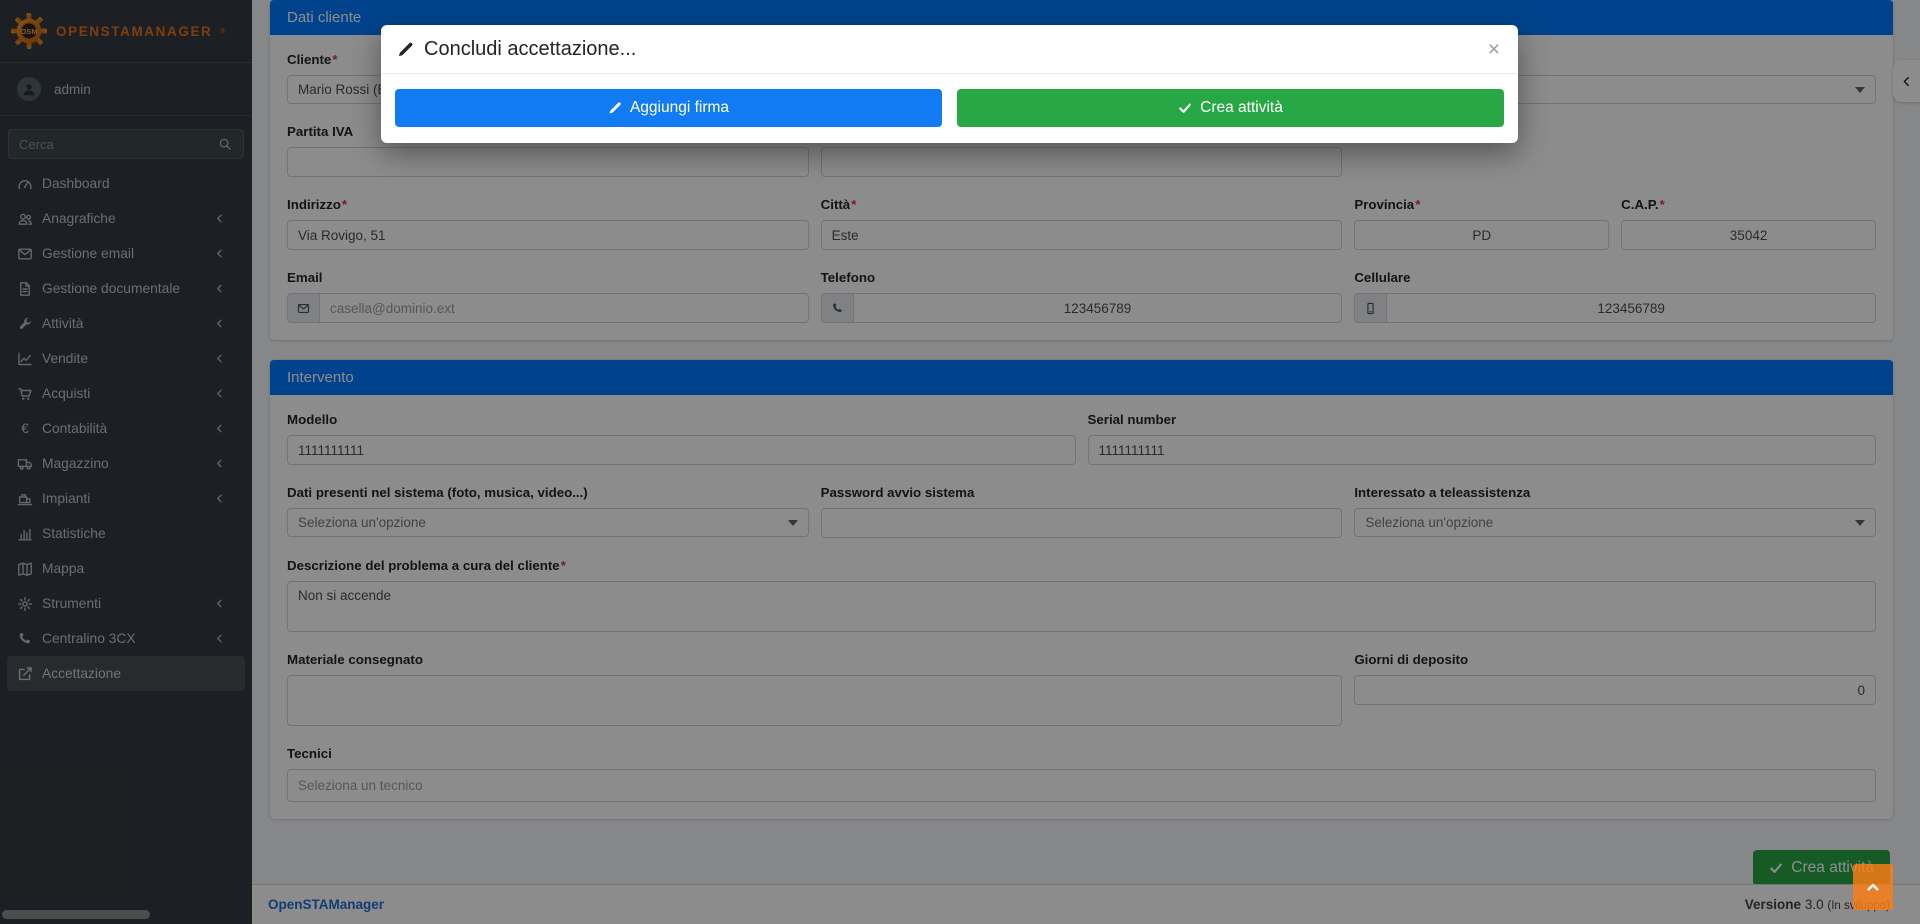  I want to click on dati-sistema-select: Seleziona un'opzione, so click(548, 522).